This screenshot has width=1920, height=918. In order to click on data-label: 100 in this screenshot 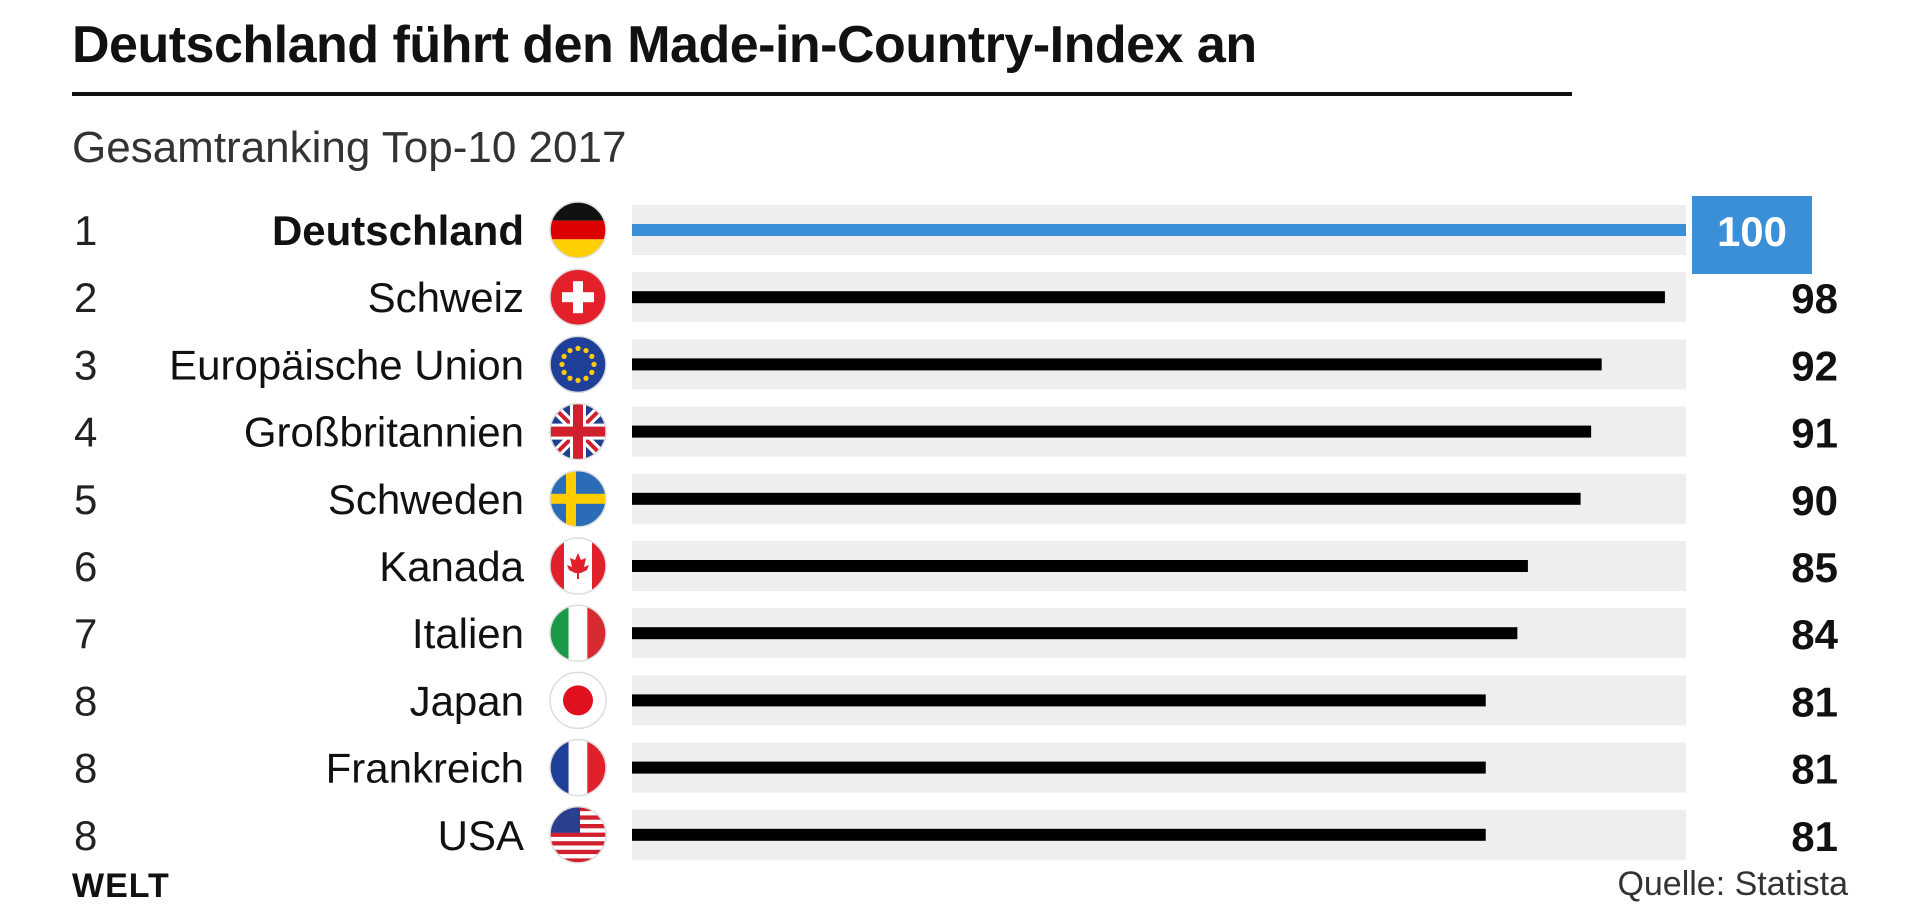, I will do `click(1752, 231)`.